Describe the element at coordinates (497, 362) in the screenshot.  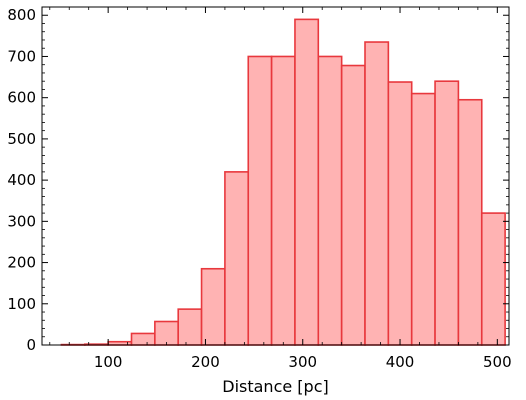
I see `x-tick-label-4: 500` at that location.